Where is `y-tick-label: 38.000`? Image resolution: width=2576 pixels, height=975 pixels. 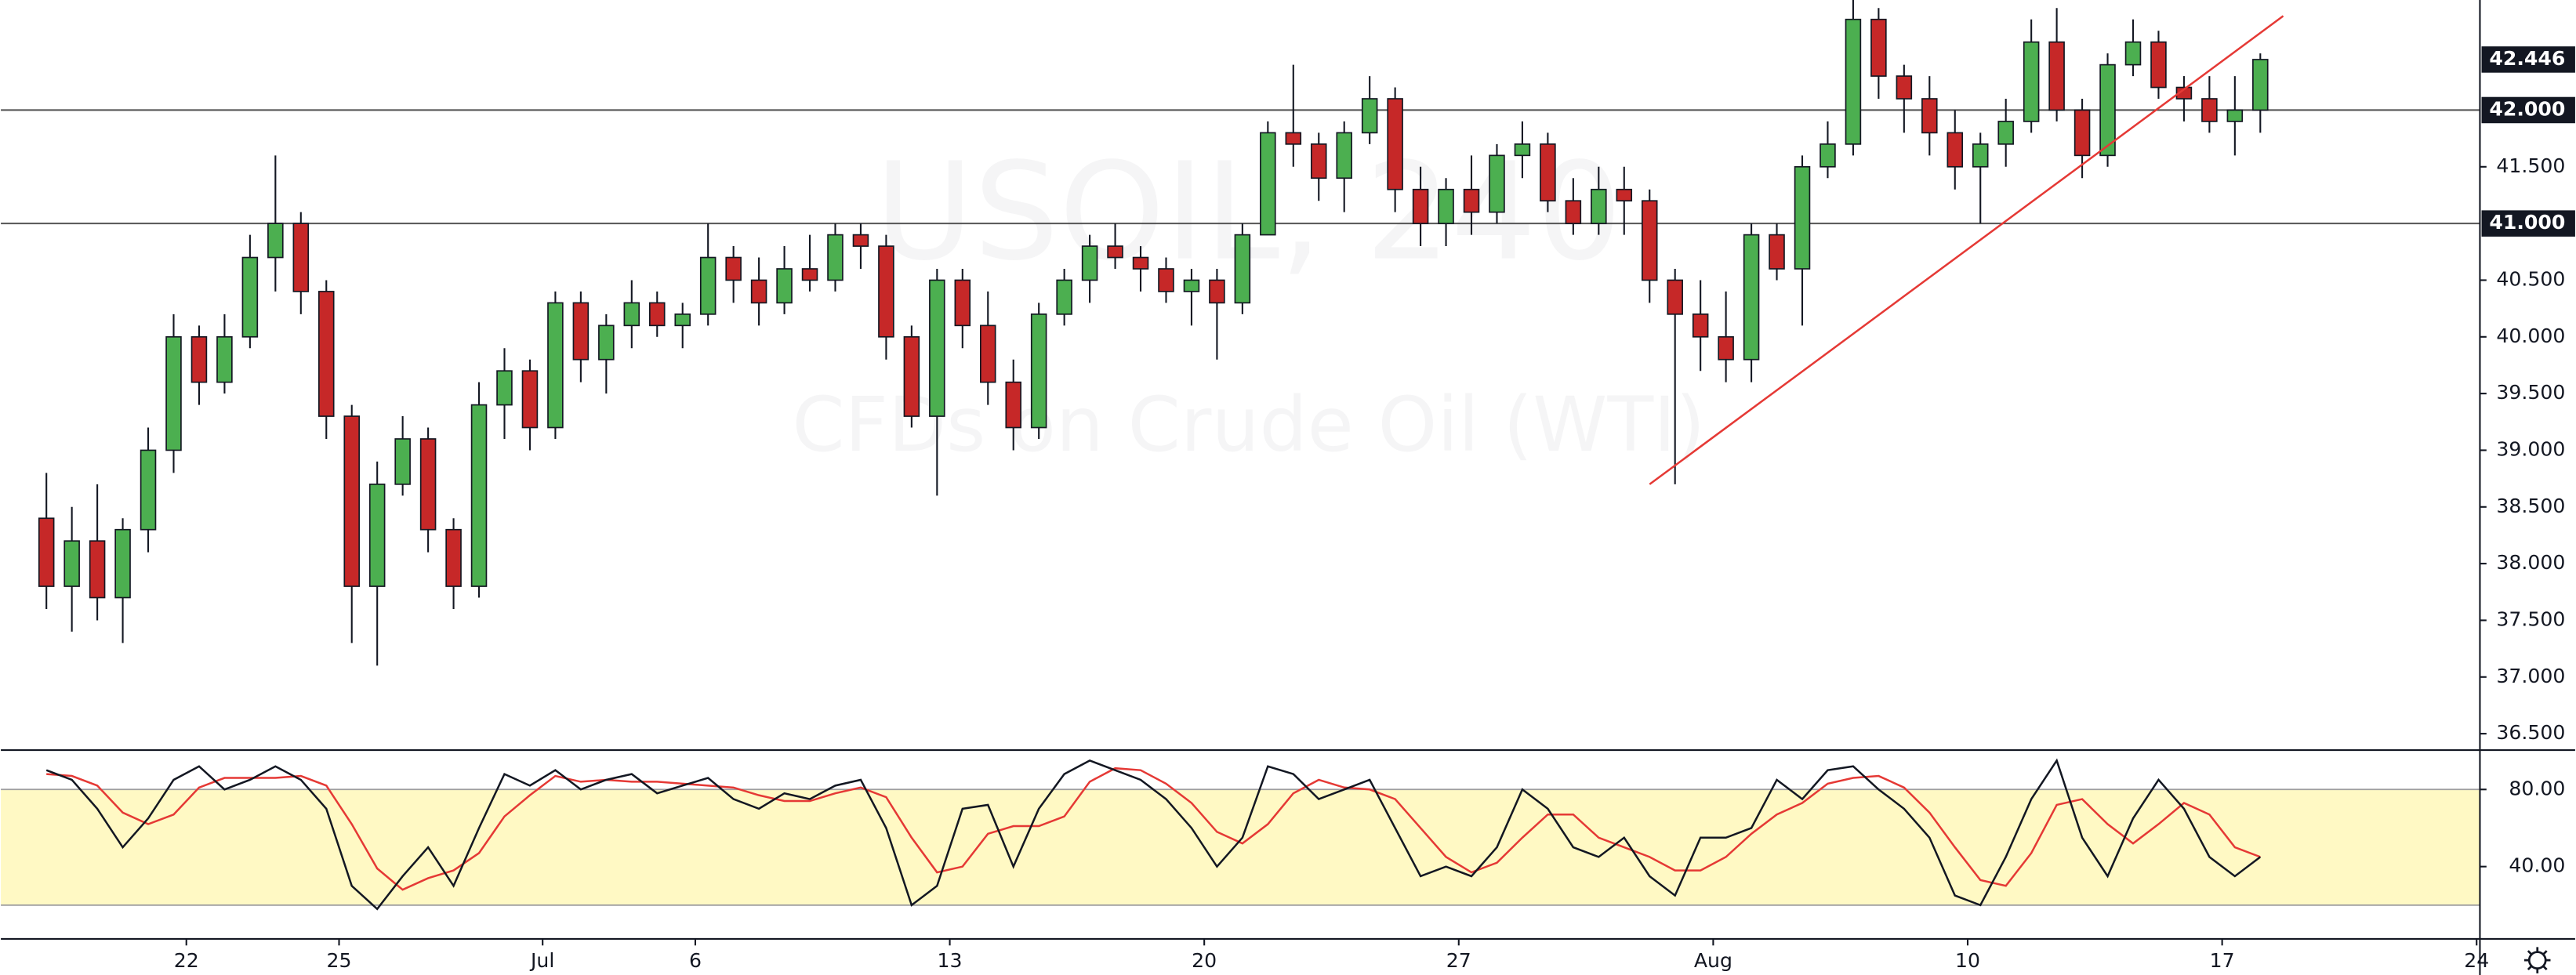
y-tick-label: 38.000 is located at coordinates (2531, 562).